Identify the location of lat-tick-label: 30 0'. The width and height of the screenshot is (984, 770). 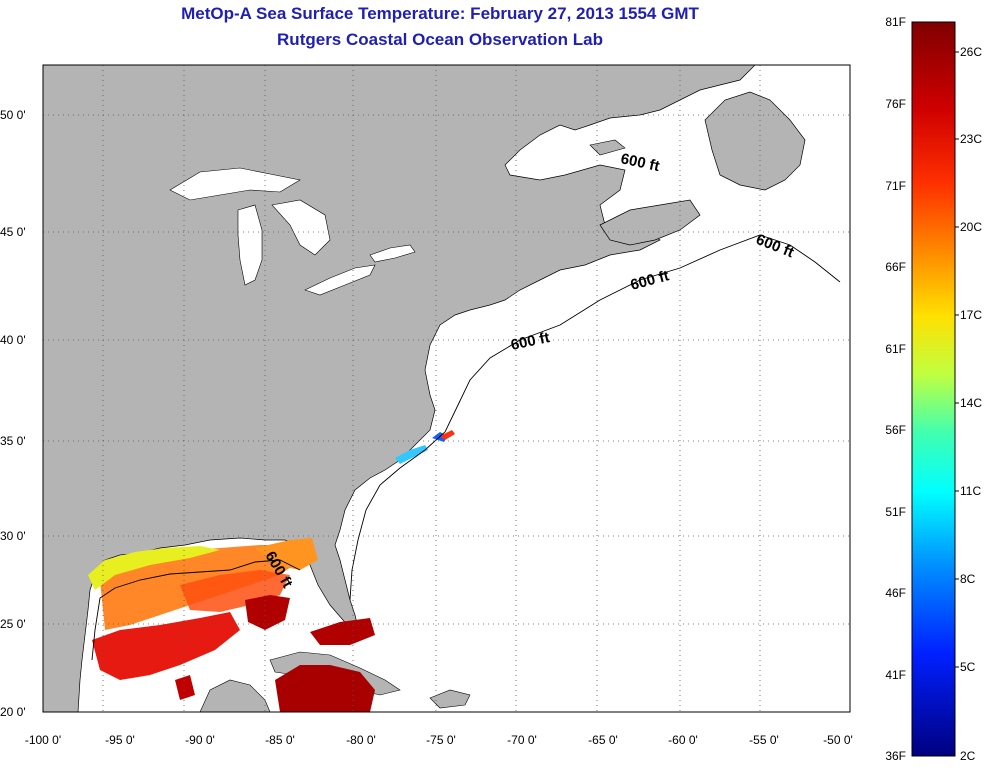
(13, 536).